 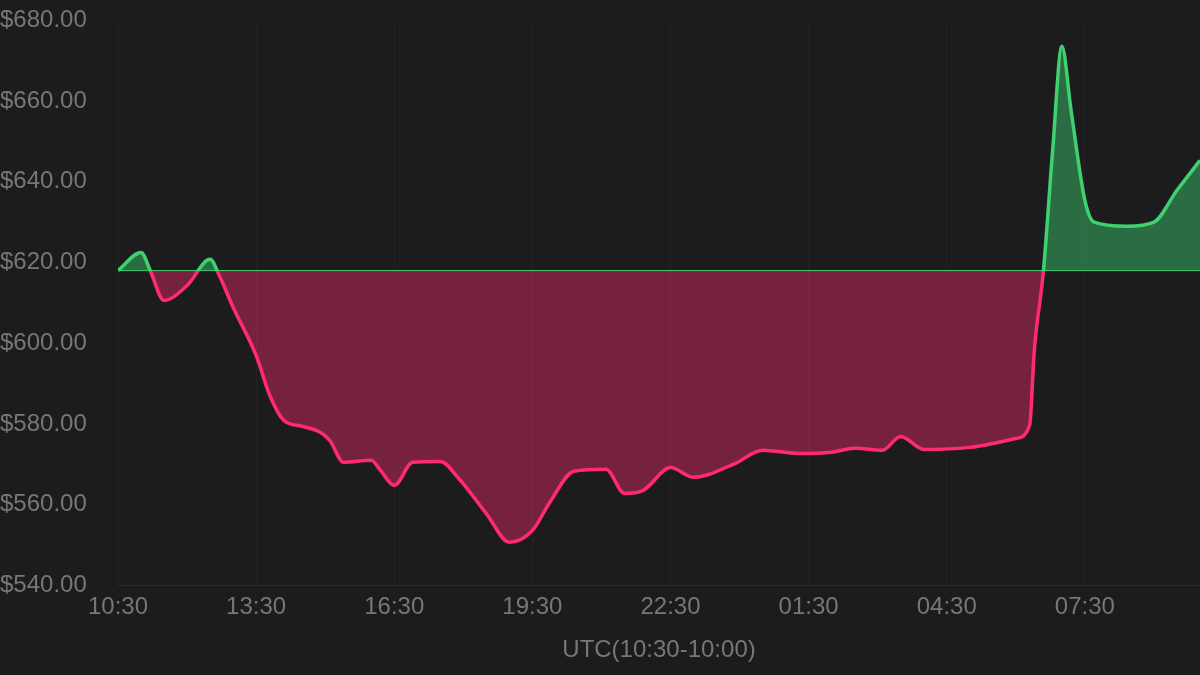 What do you see at coordinates (394, 606) in the screenshot?
I see `x-tick-label: 16:30` at bounding box center [394, 606].